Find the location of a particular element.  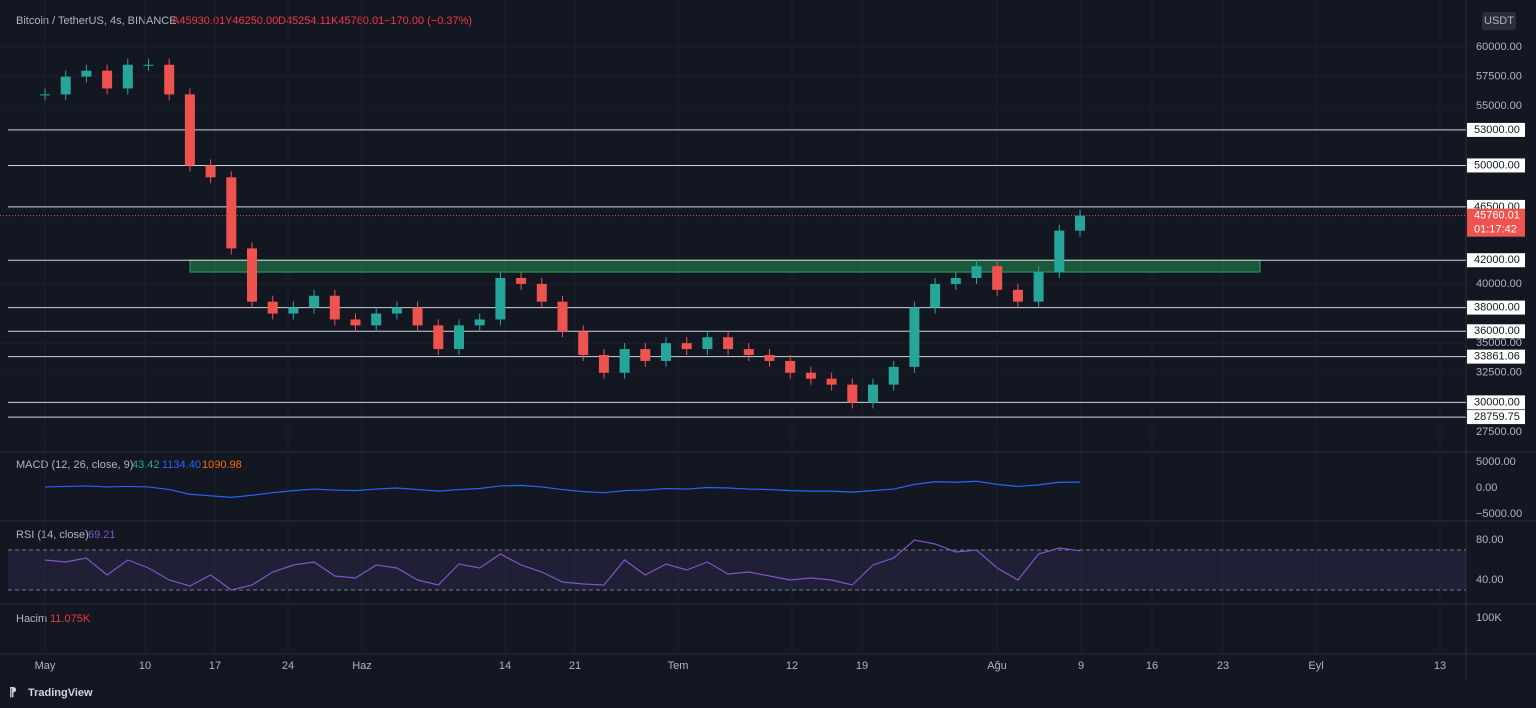

rsi-value: 69.21 is located at coordinates (102, 535).